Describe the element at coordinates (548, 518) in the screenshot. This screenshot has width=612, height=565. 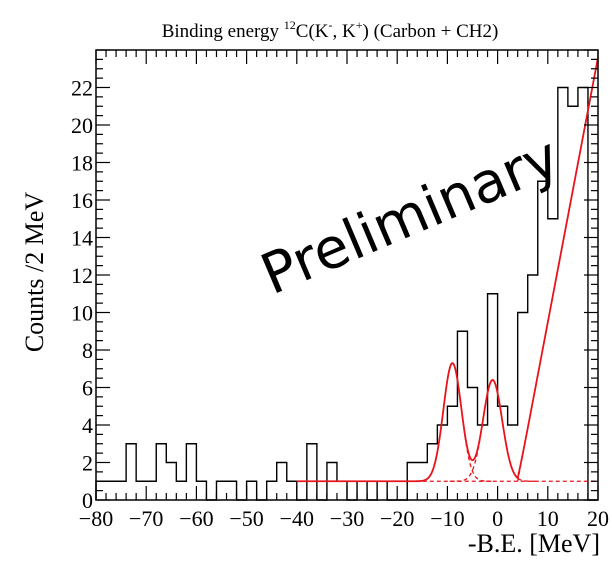
I see `x-tick-label: 10` at that location.